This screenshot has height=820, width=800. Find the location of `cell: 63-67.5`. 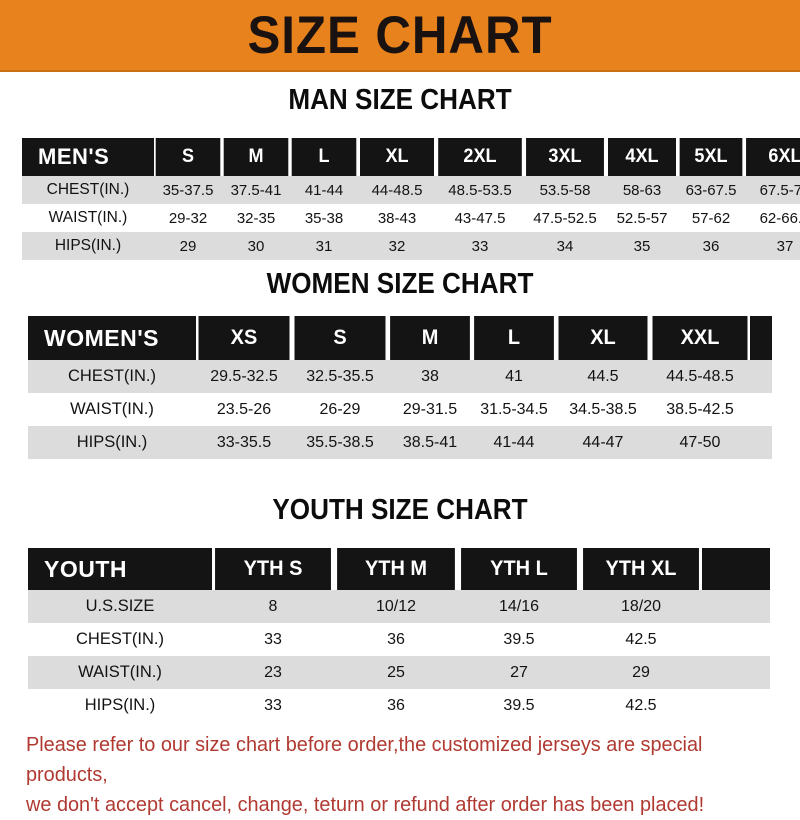

cell: 63-67.5 is located at coordinates (711, 190).